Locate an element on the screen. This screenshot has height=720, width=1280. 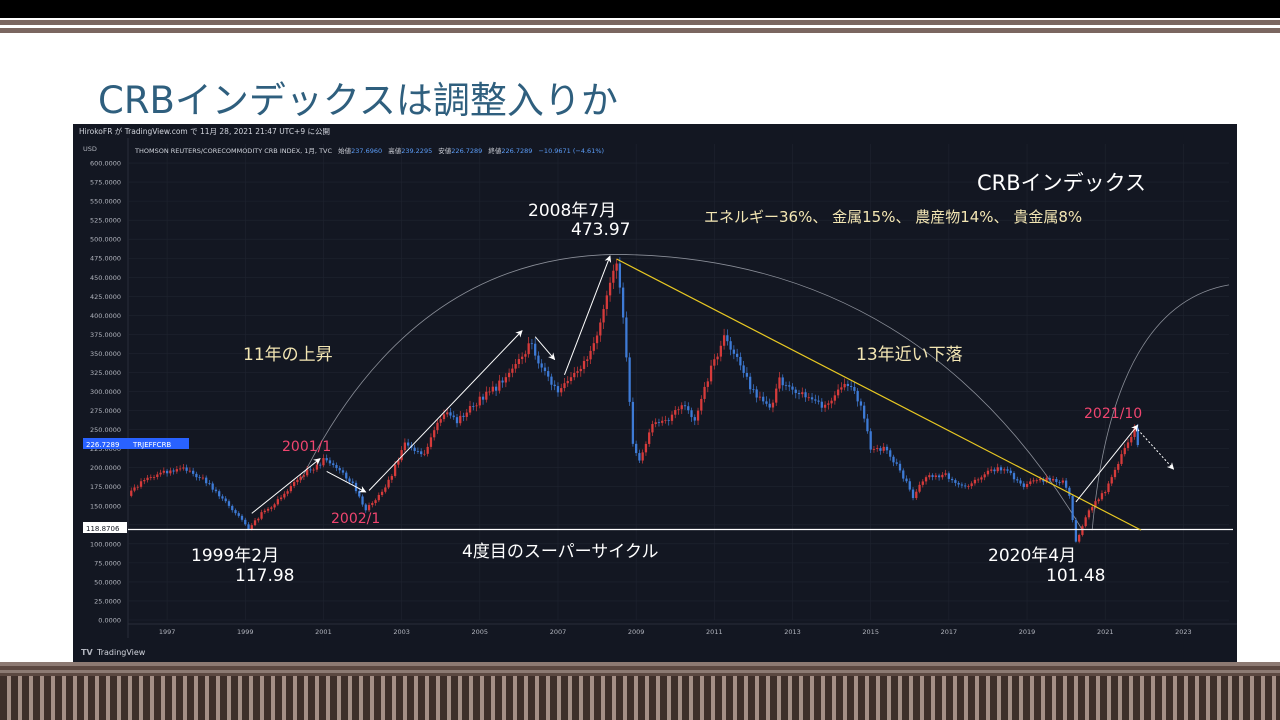
y-tick-label: 0.0000 is located at coordinates (109, 621).